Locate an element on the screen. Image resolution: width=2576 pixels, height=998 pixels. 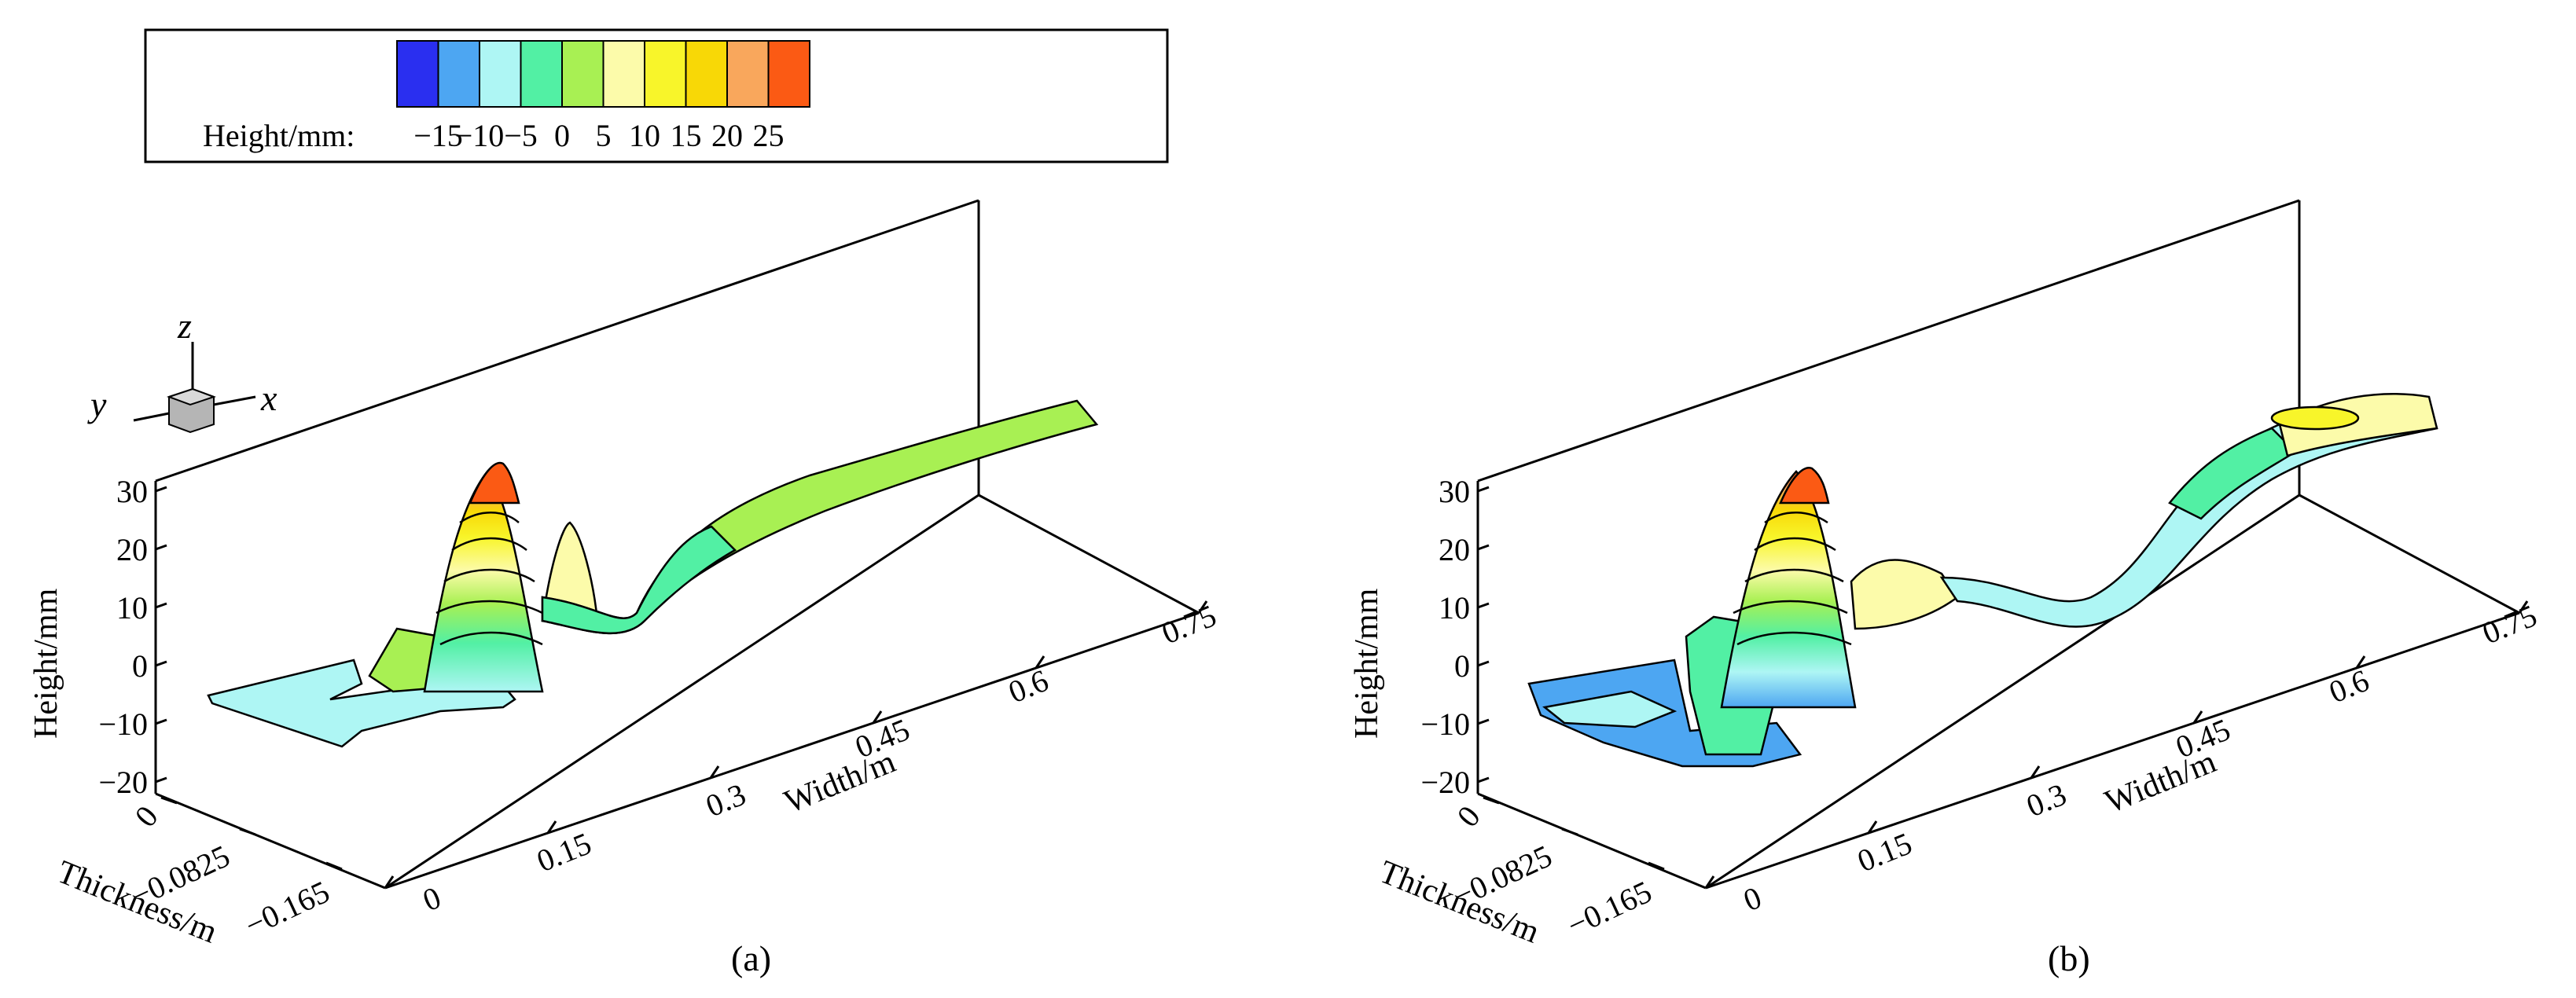
legend-swatches is located at coordinates (603, 74).